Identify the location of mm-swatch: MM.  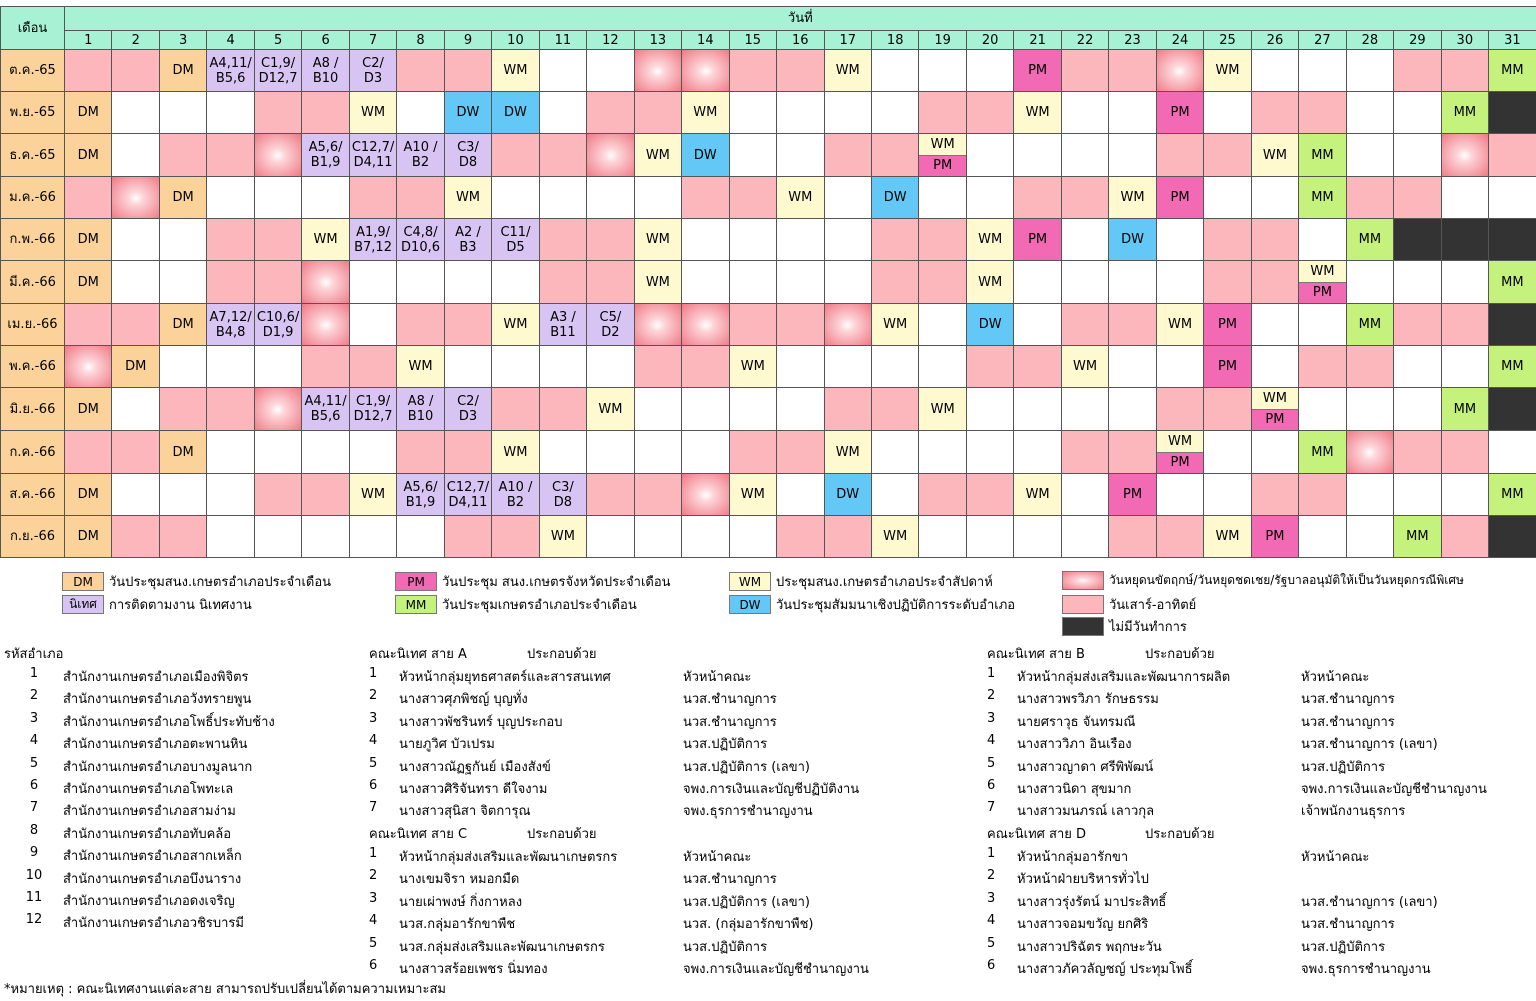
(416, 604).